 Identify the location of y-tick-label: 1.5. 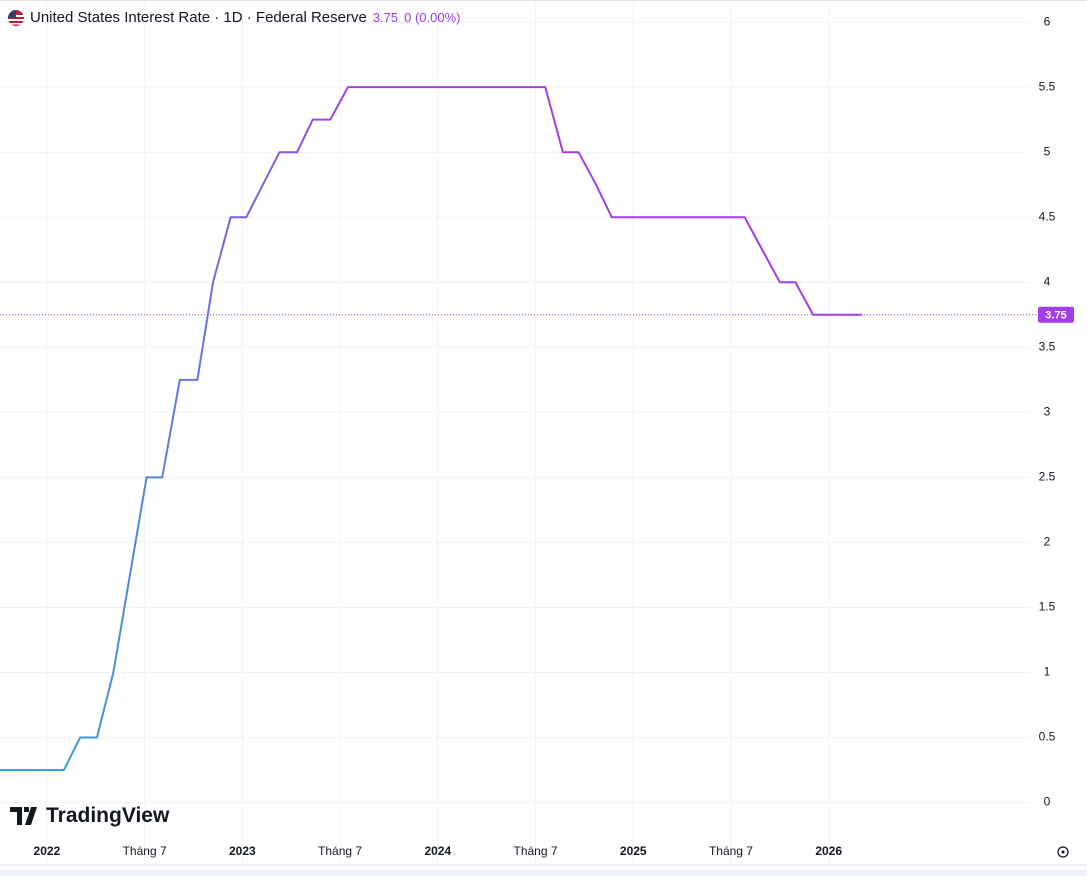
(1047, 607).